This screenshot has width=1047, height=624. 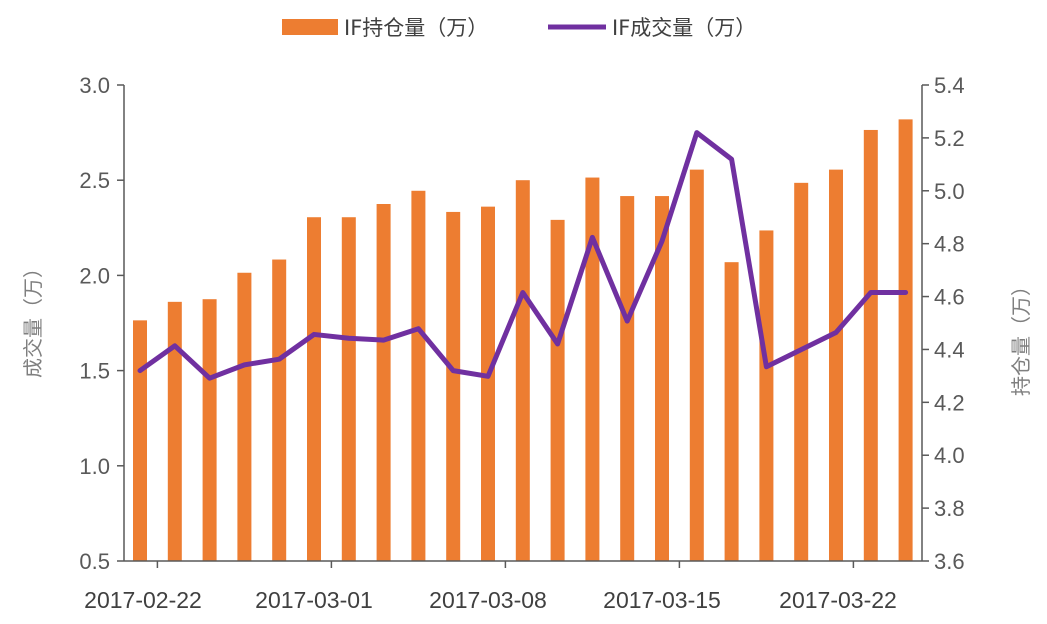 What do you see at coordinates (949, 191) in the screenshot?
I see `right-tick-label: 5.0` at bounding box center [949, 191].